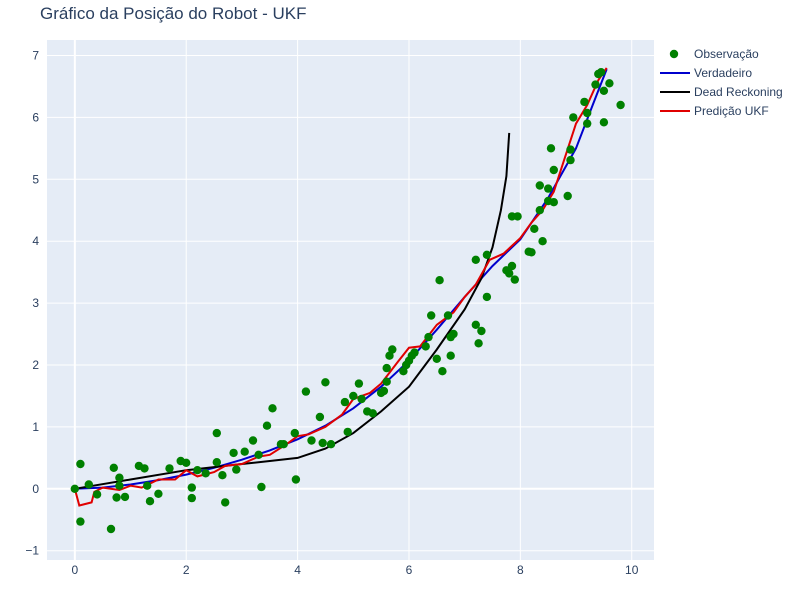 Image resolution: width=800 pixels, height=600 pixels. What do you see at coordinates (35, 179) in the screenshot?
I see `y-tick-label: 5` at bounding box center [35, 179].